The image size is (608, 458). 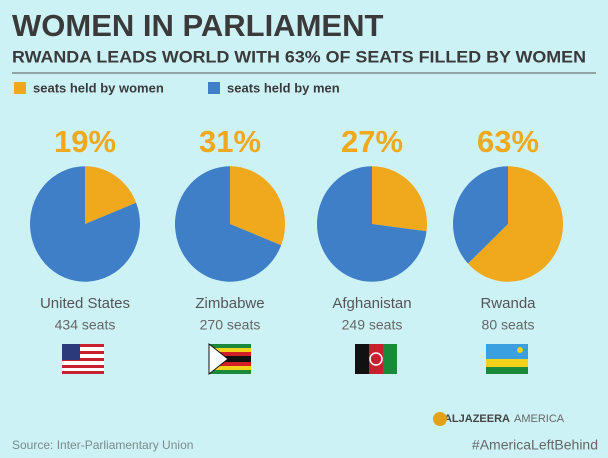 I want to click on source: Source: Inter-Parliamentary Union, so click(x=102, y=445).